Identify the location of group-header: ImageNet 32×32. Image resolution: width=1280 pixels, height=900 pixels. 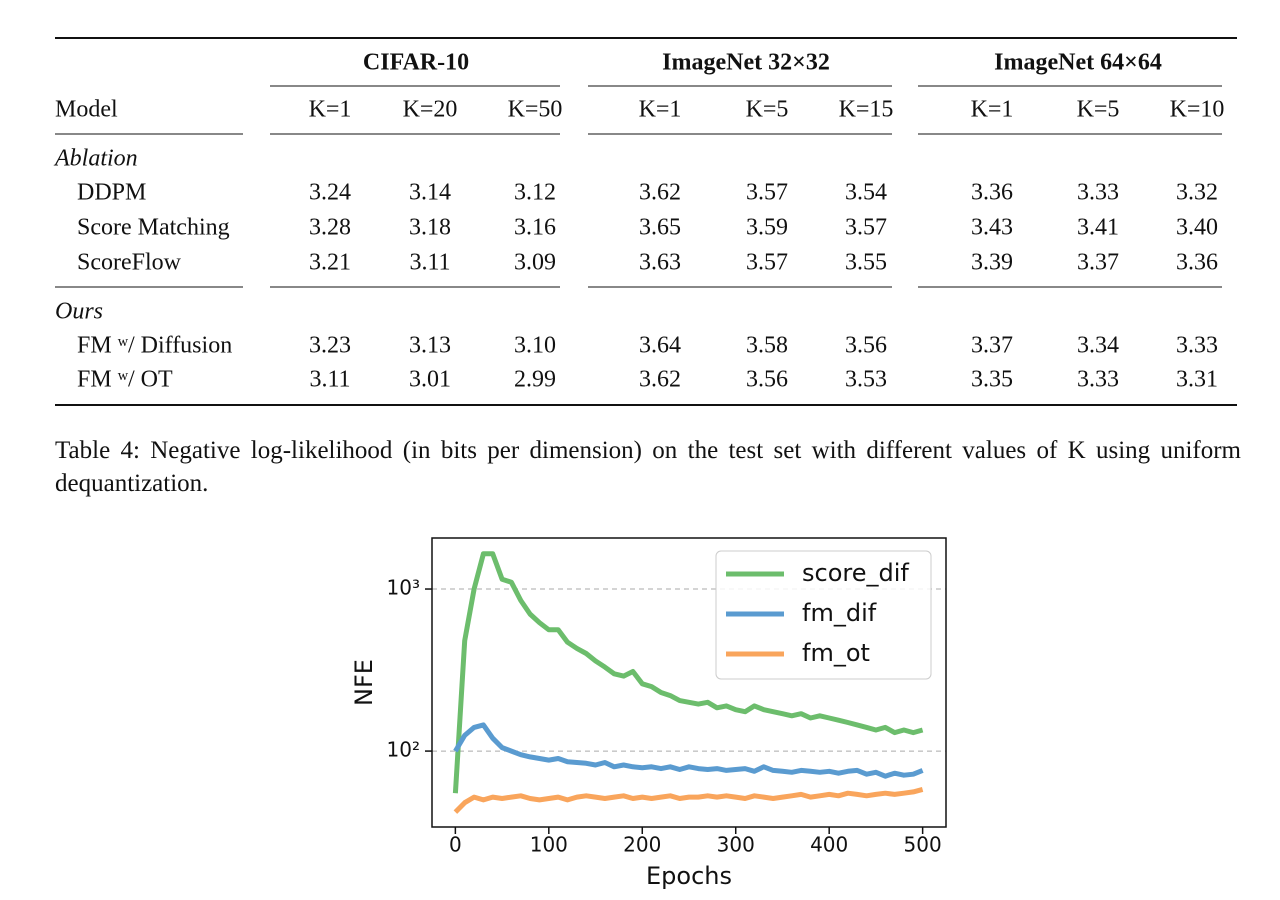
(746, 62).